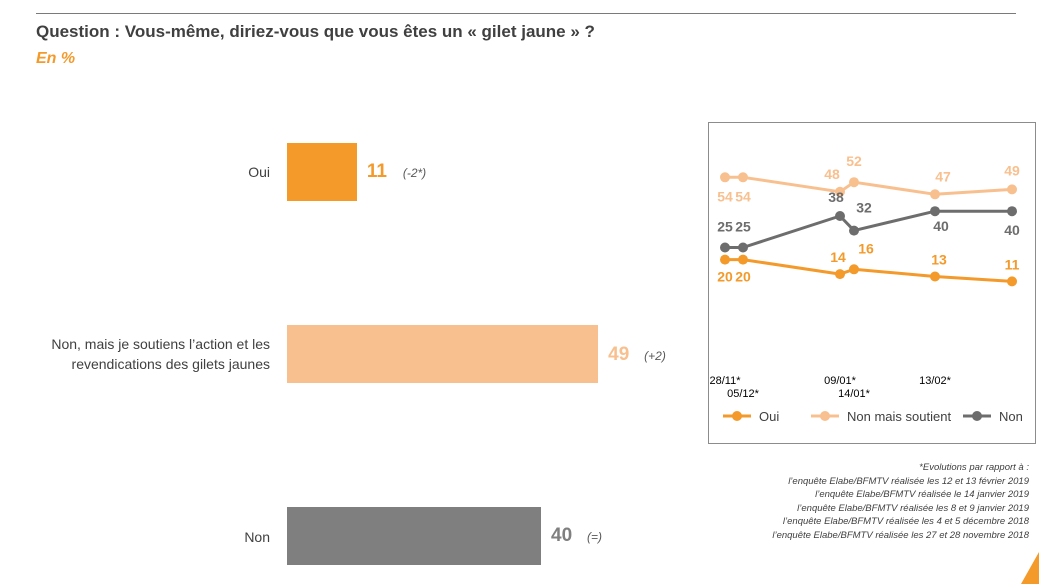  Describe the element at coordinates (526, 13) in the screenshot. I see `top-divider` at that location.